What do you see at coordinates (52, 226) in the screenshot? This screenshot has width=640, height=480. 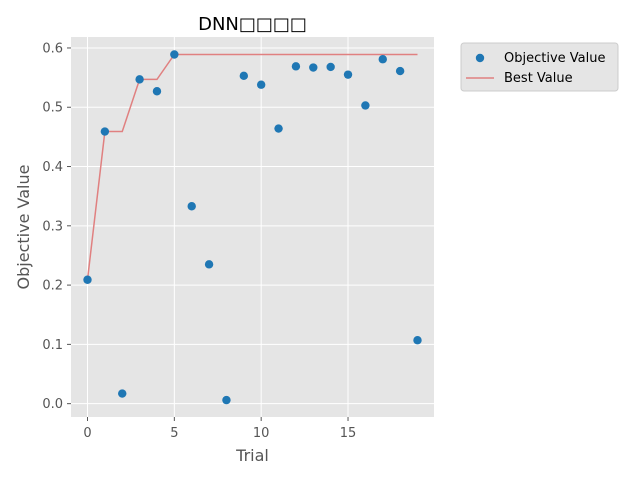 I see `y-tick-label: 0.3` at bounding box center [52, 226].